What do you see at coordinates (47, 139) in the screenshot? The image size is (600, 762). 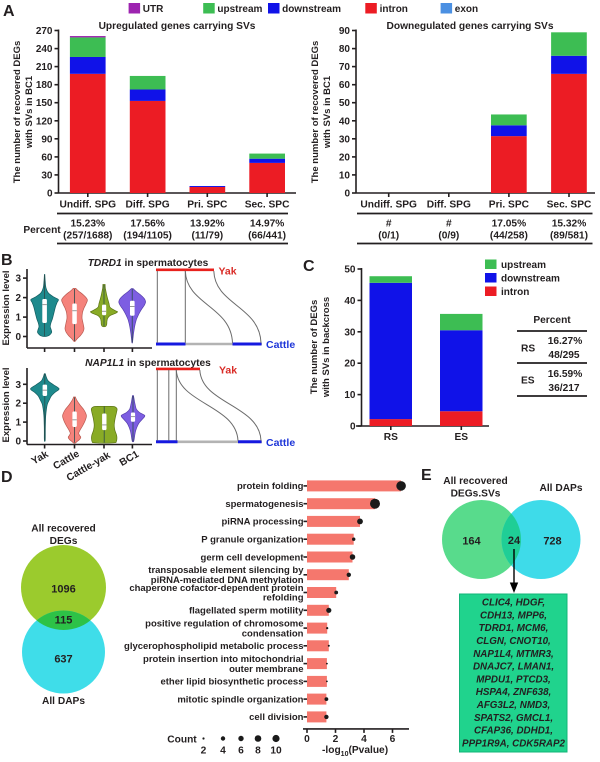 I see `svg-text: 90` at bounding box center [47, 139].